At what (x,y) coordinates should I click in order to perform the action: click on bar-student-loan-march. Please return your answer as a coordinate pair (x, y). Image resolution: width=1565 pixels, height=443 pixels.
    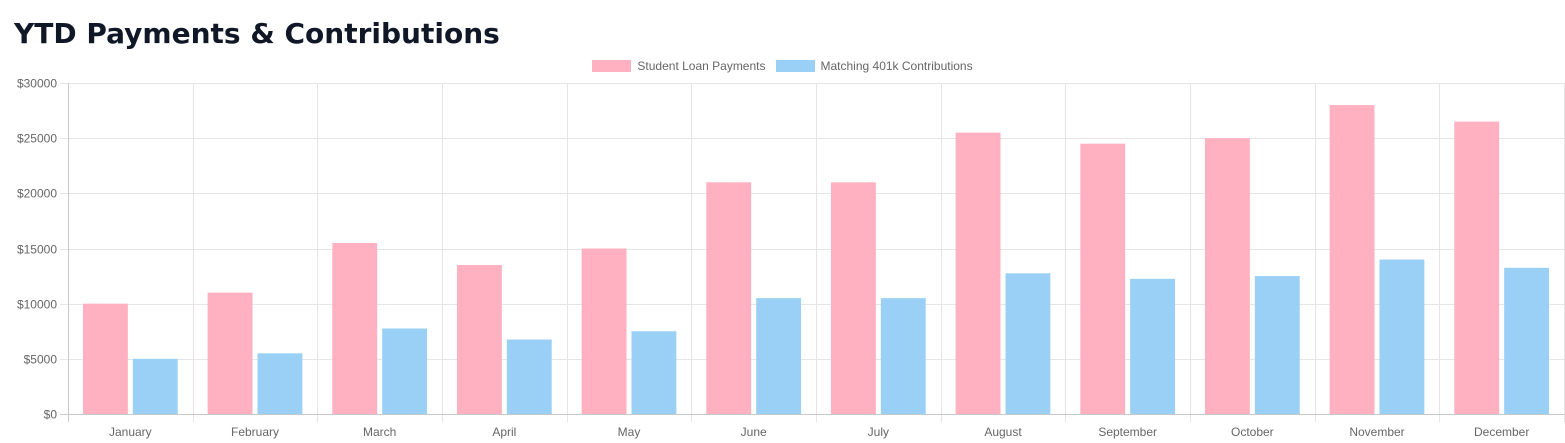
    Looking at the image, I should click on (355, 328).